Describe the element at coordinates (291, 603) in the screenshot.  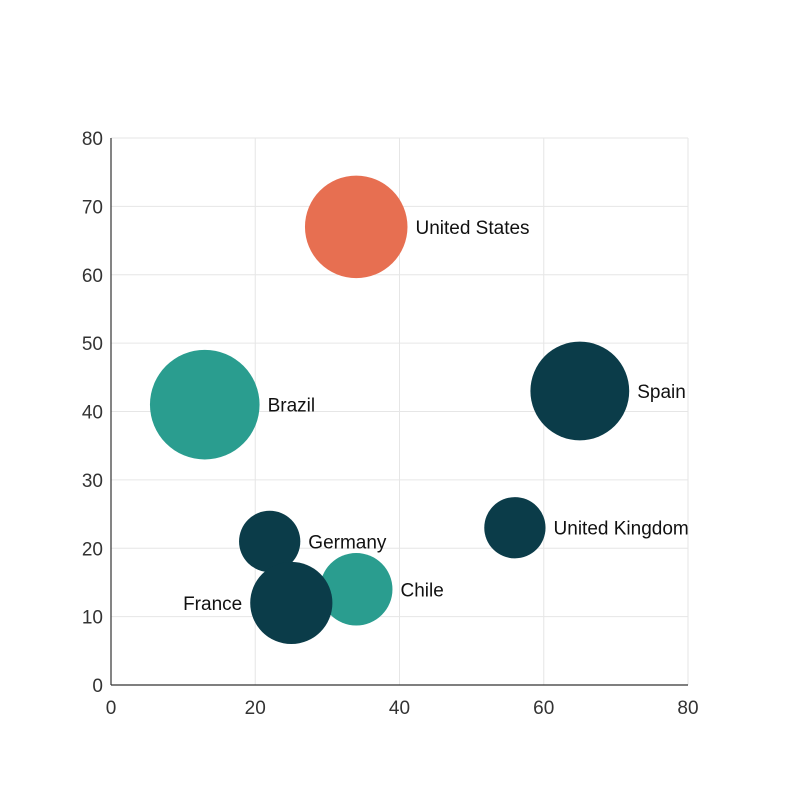
I see `bubble-france` at that location.